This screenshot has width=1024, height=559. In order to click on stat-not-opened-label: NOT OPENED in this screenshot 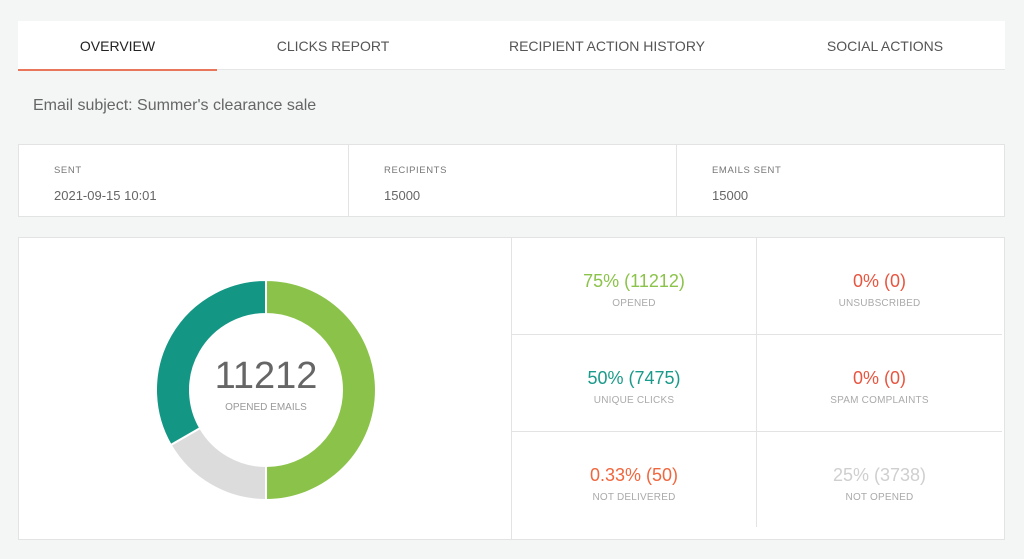, I will do `click(879, 497)`.